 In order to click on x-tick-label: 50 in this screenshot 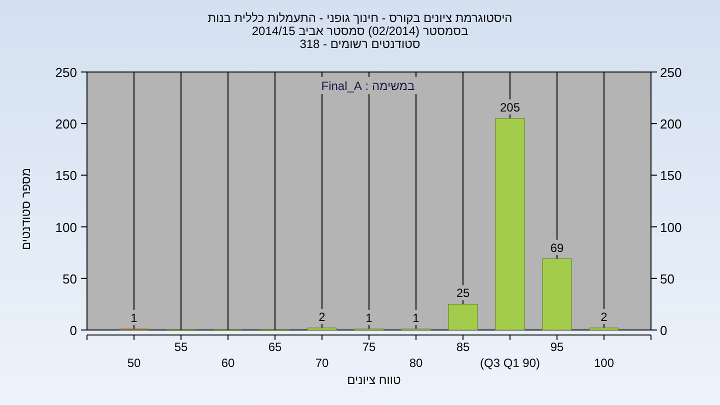, I will do `click(134, 363)`.